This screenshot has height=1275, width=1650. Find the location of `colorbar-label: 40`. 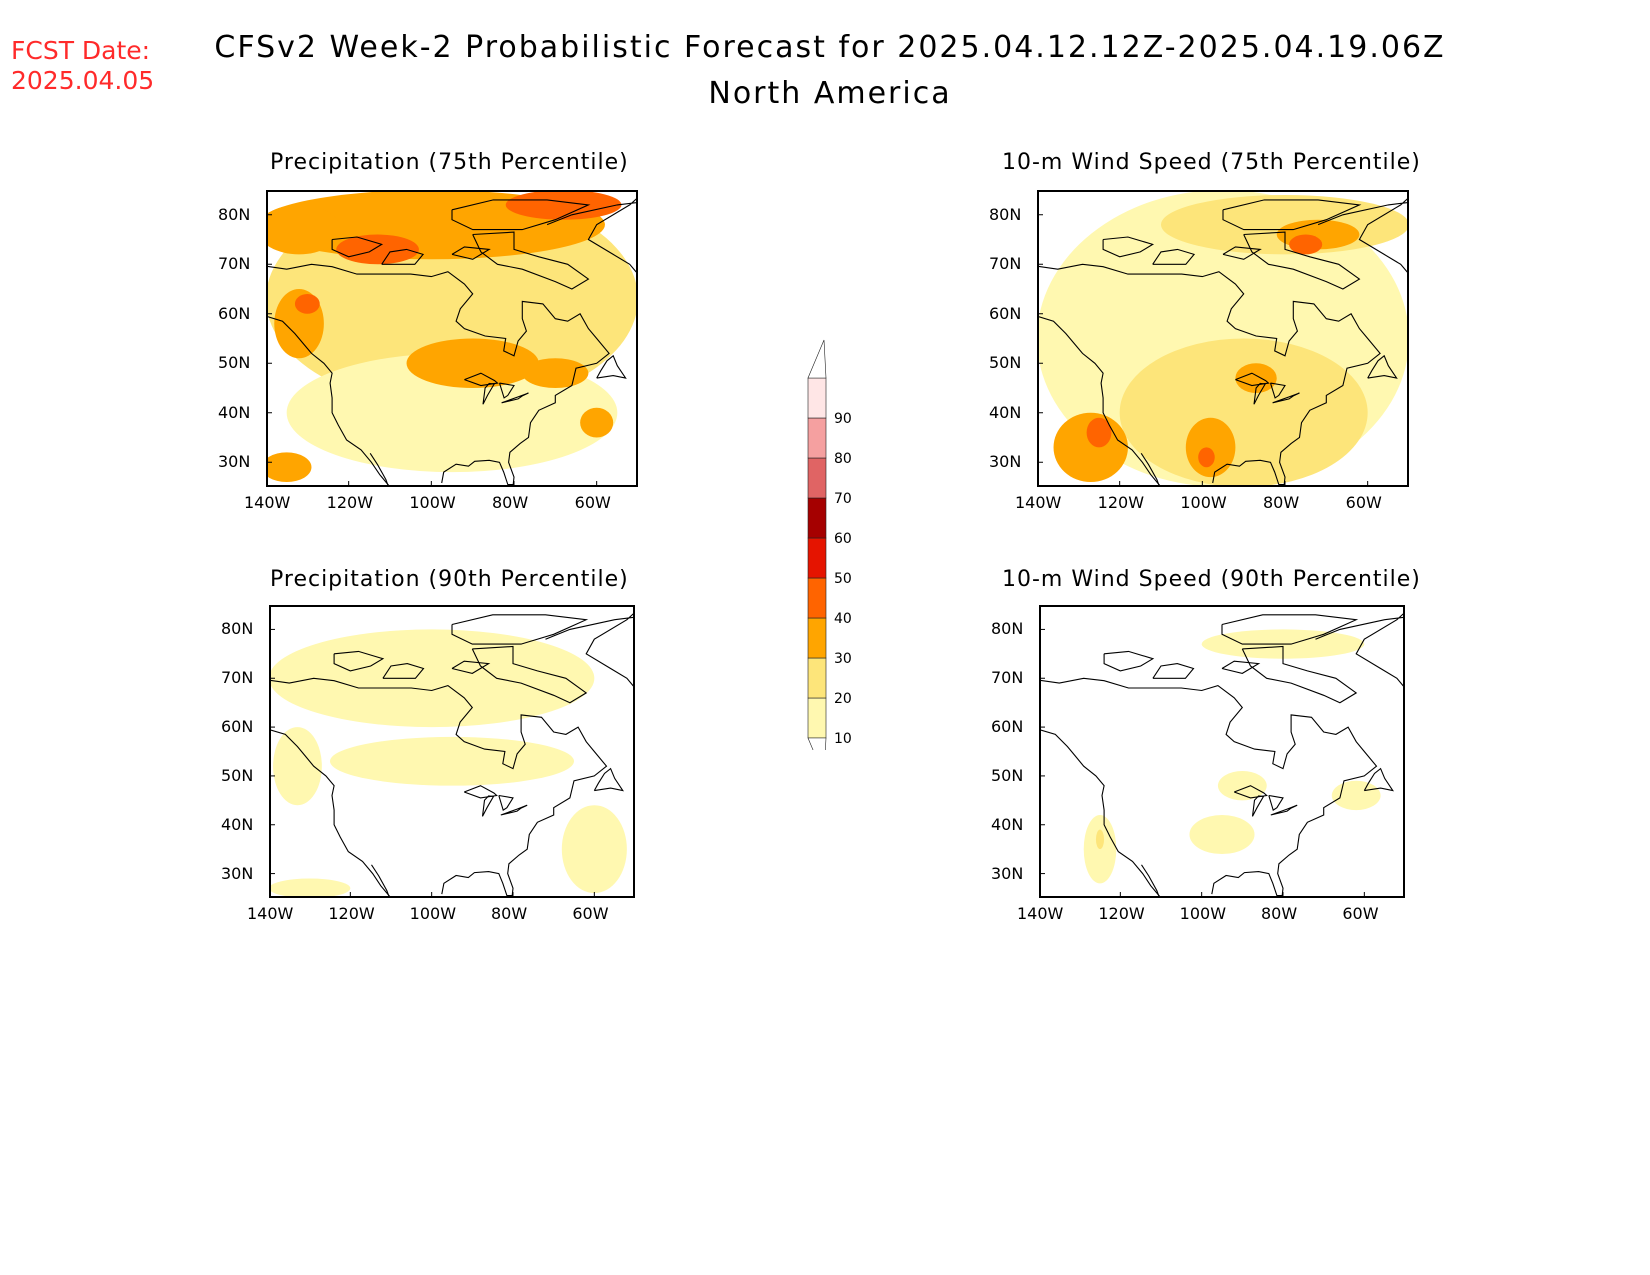

colorbar-label: 40 is located at coordinates (843, 619).